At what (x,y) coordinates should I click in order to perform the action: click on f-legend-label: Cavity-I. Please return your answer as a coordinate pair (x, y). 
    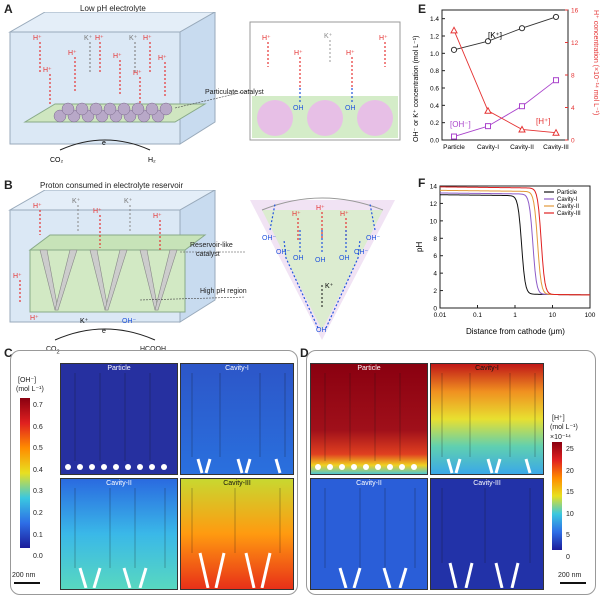
    Looking at the image, I should click on (567, 200).